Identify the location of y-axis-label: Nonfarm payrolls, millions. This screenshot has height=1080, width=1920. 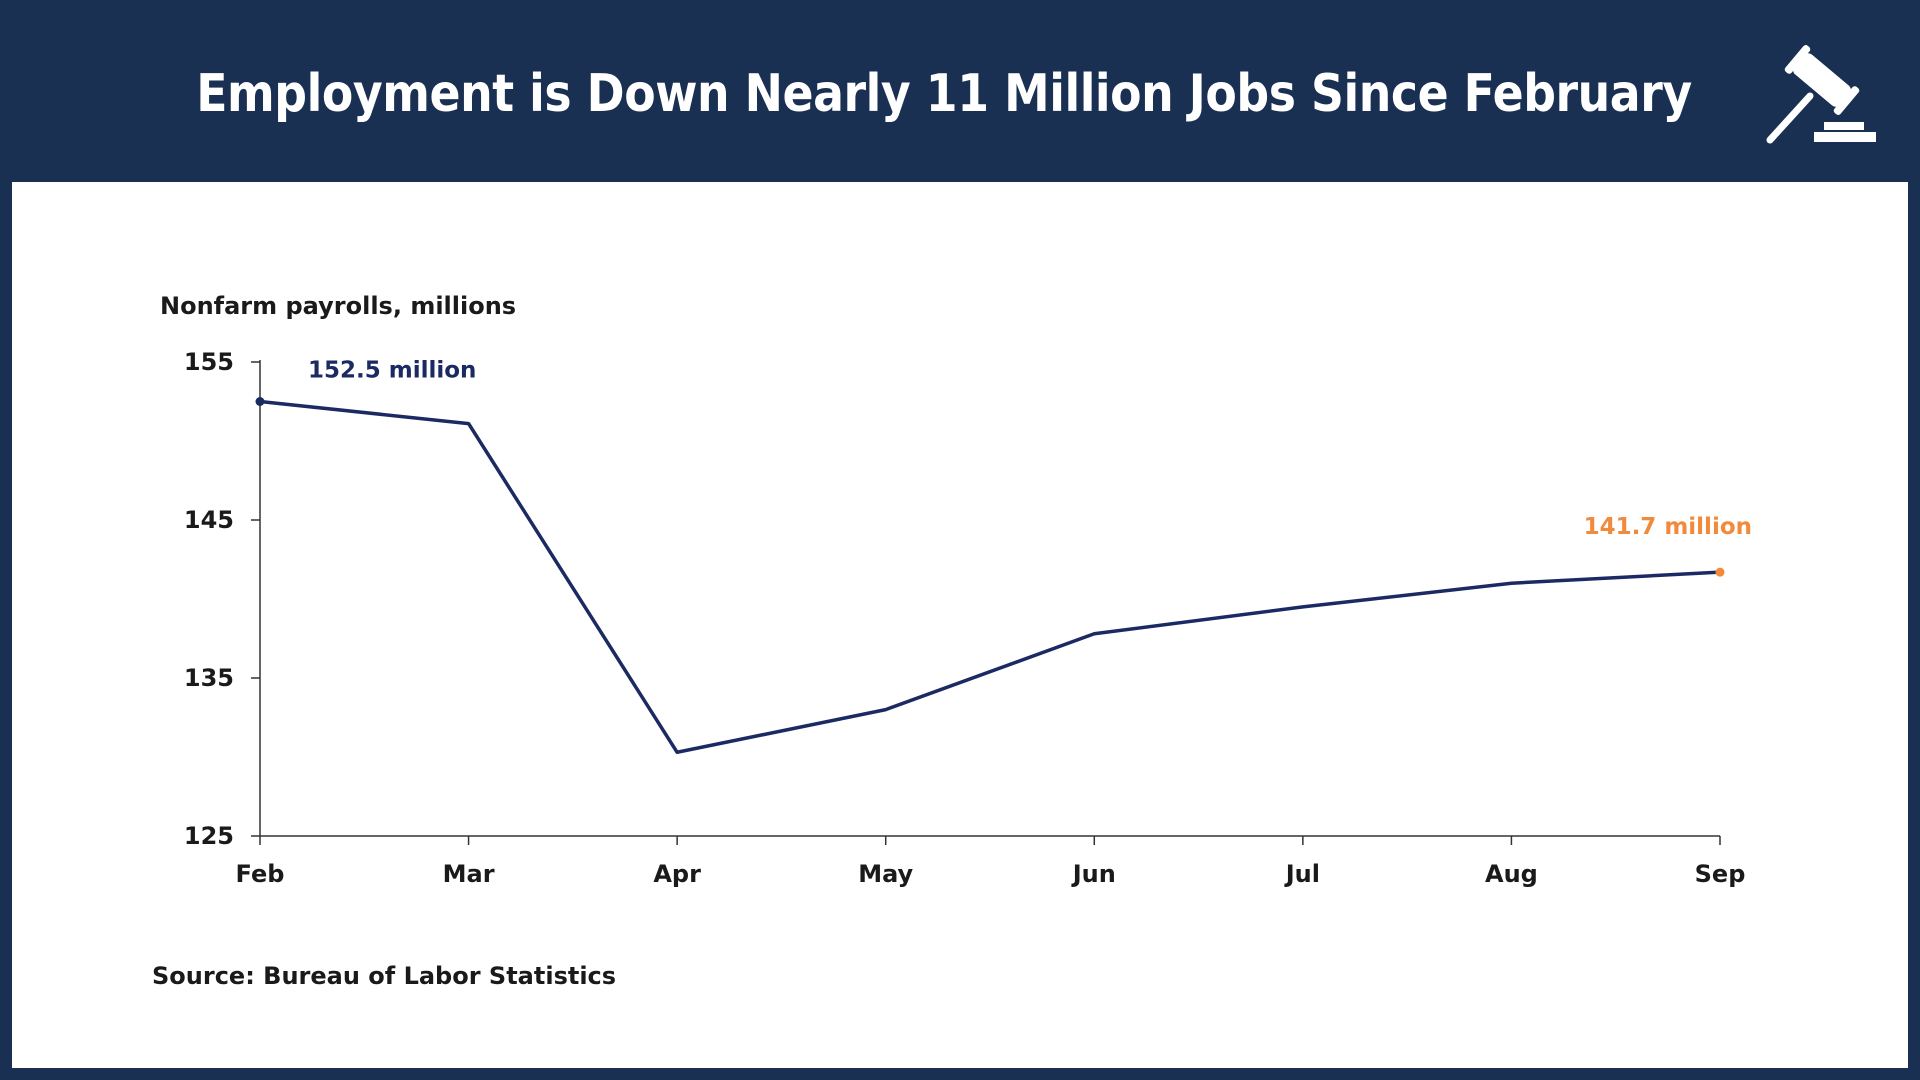
(338, 306).